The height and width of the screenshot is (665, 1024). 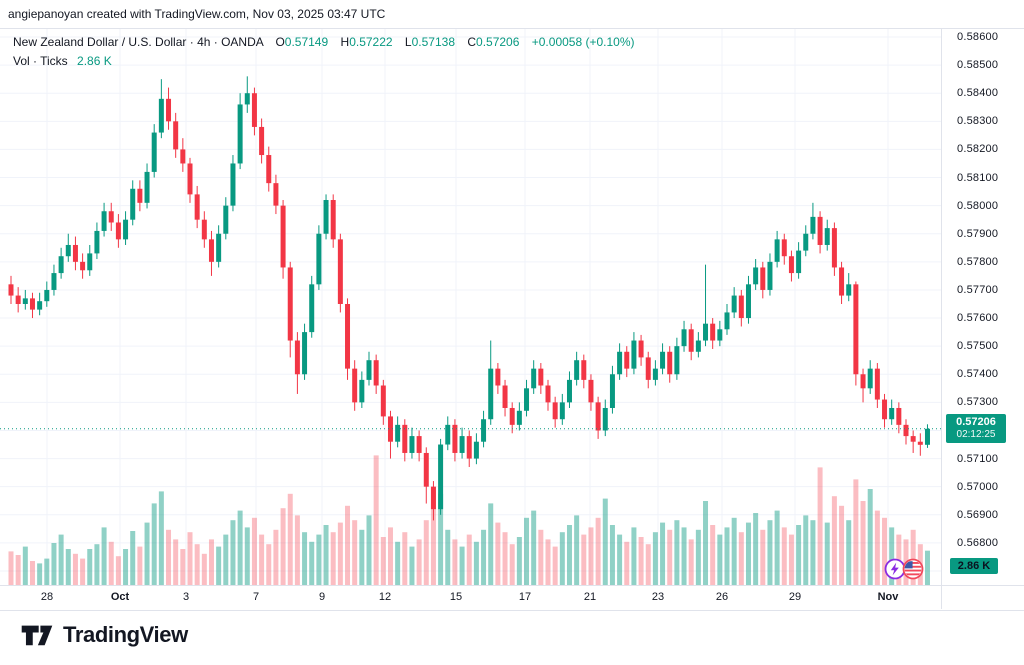 What do you see at coordinates (978, 346) in the screenshot?
I see `price-axis-label: 0.57500` at bounding box center [978, 346].